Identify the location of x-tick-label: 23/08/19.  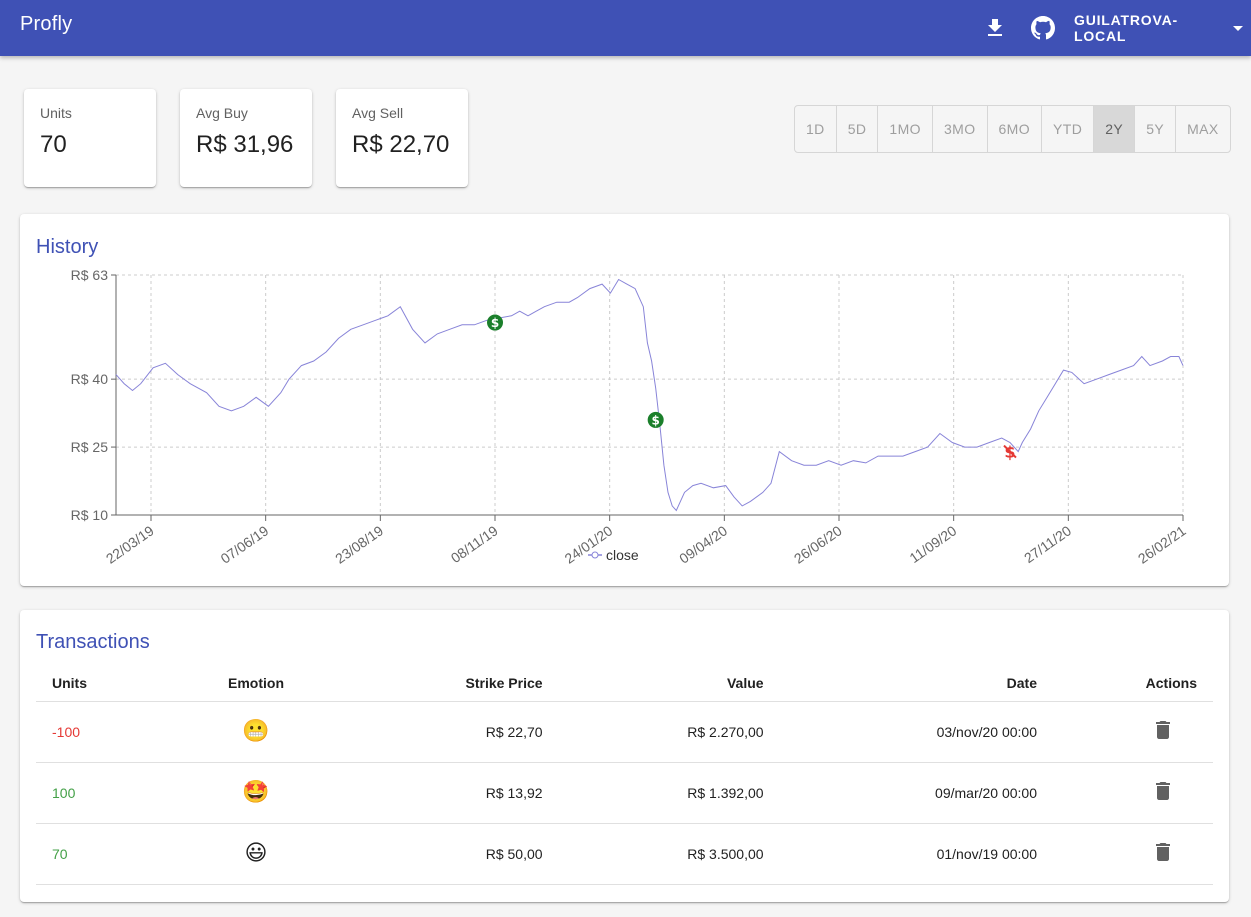
(359, 544).